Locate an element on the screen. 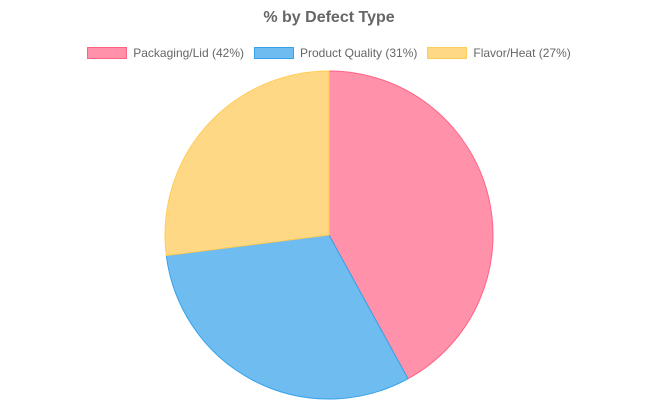  legend-label-flavor-heat: Flavor/Heat (27%) is located at coordinates (522, 53).